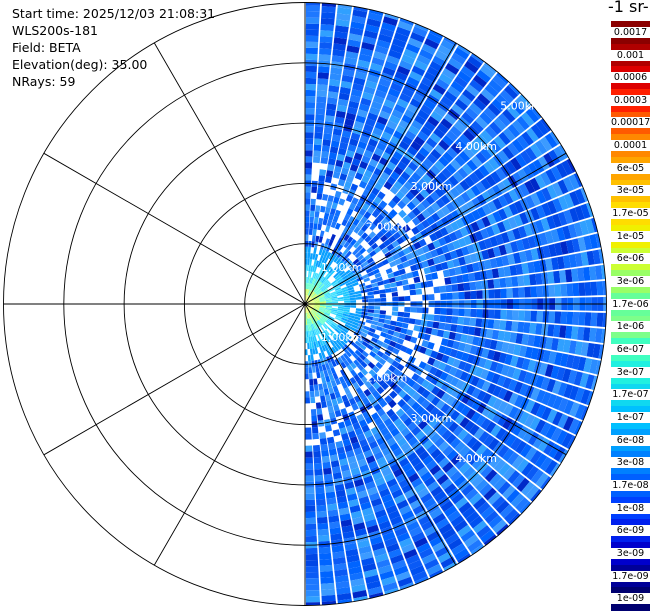 Image resolution: width=650 pixels, height=611 pixels. I want to click on colorbar-tick-label: 0.0001, so click(630, 145).